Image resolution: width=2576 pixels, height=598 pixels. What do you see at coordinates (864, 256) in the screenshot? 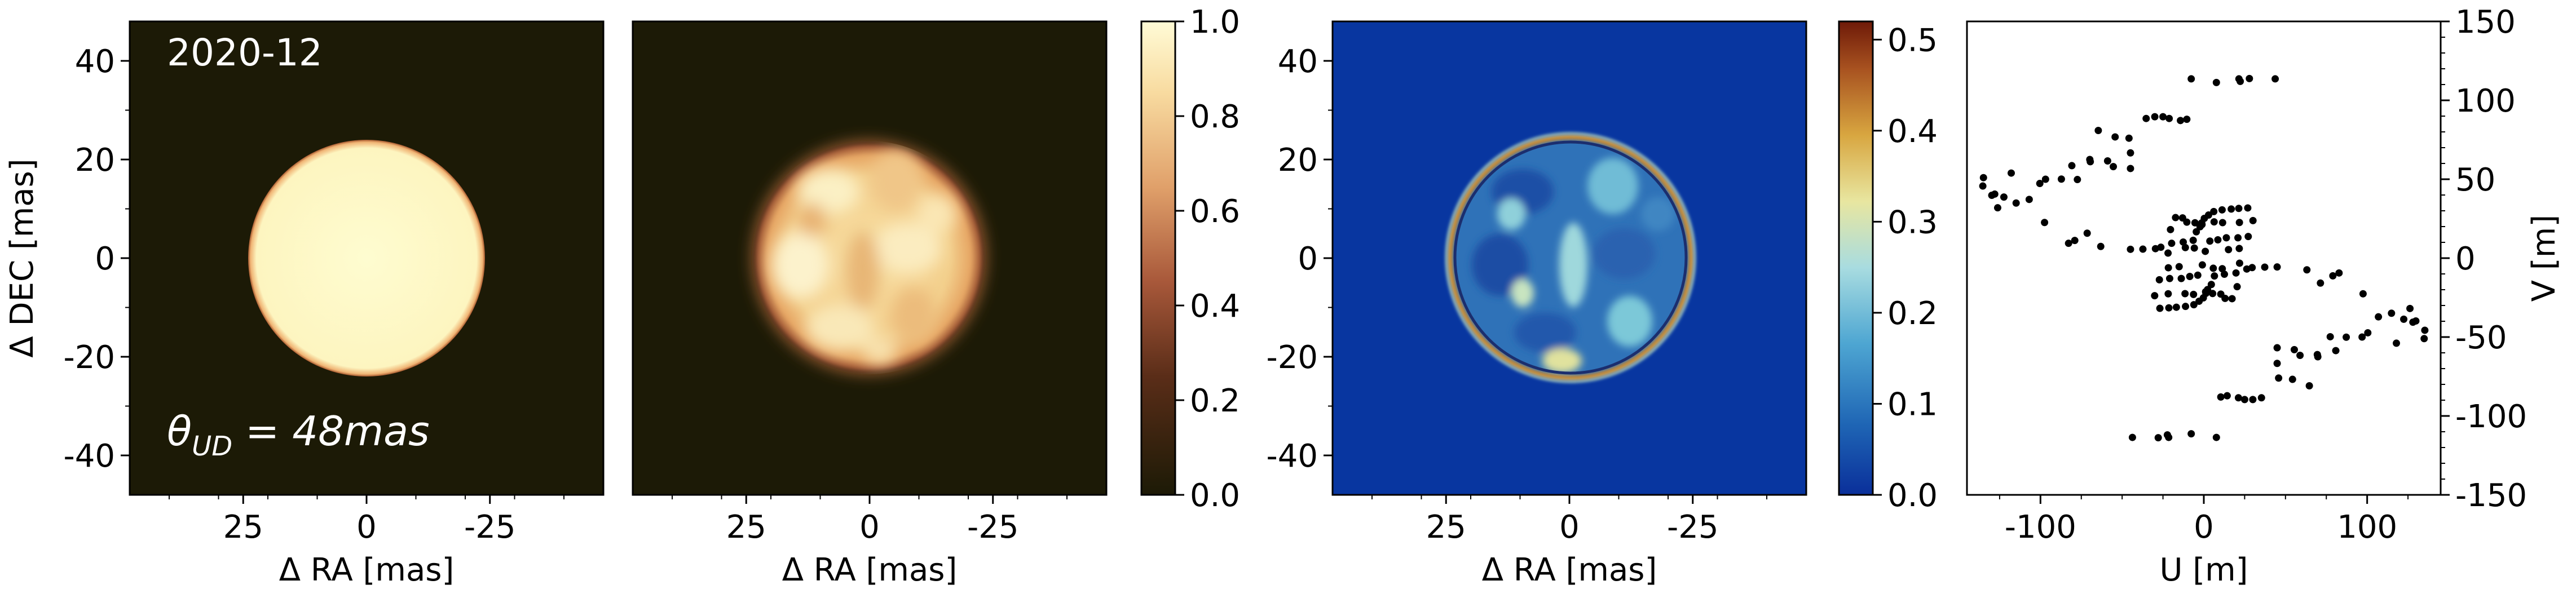
I see `reconstruction-texture` at bounding box center [864, 256].